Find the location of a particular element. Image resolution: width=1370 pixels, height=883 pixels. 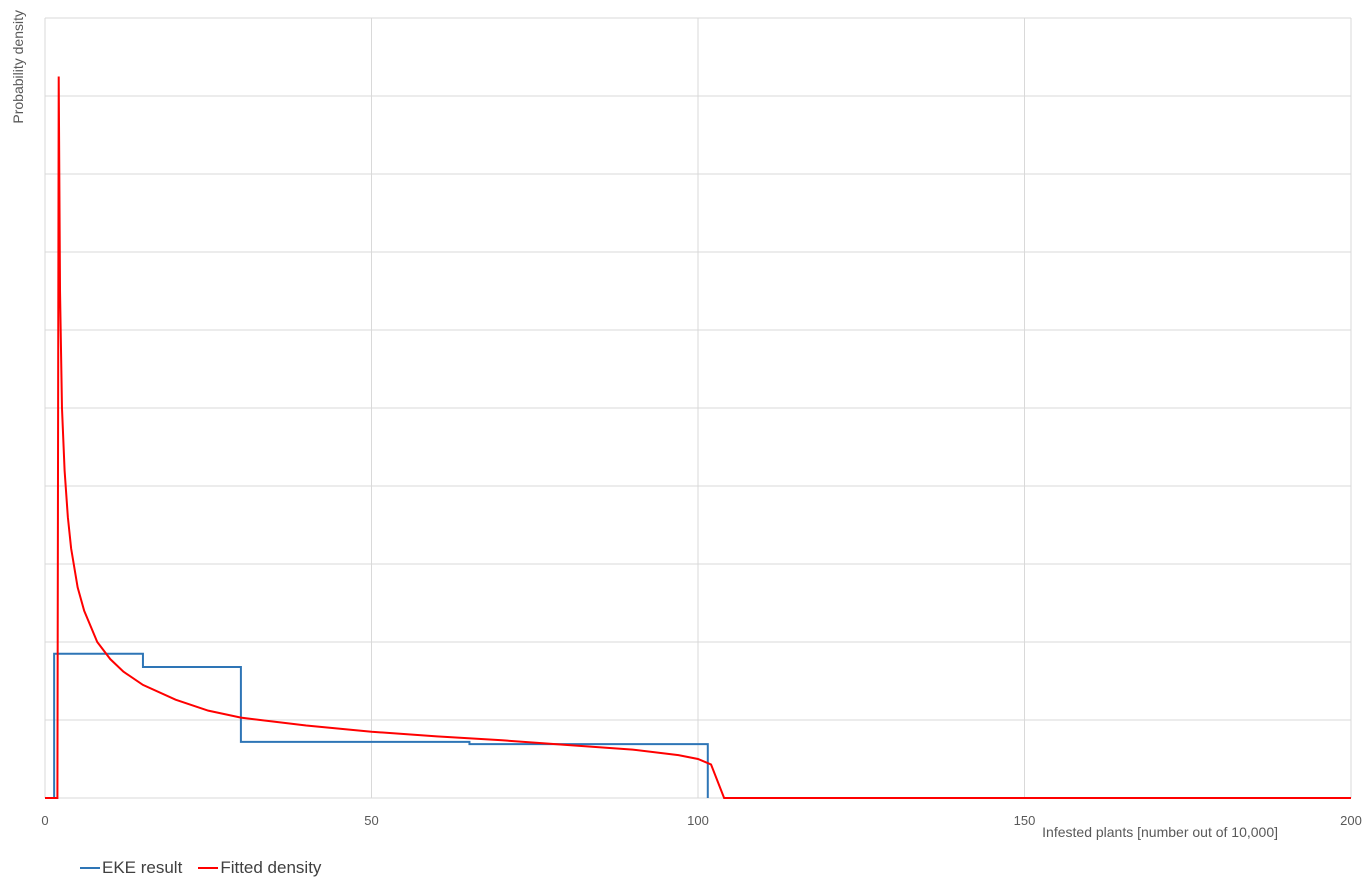

legend-swatch-eke-result is located at coordinates (90, 868).